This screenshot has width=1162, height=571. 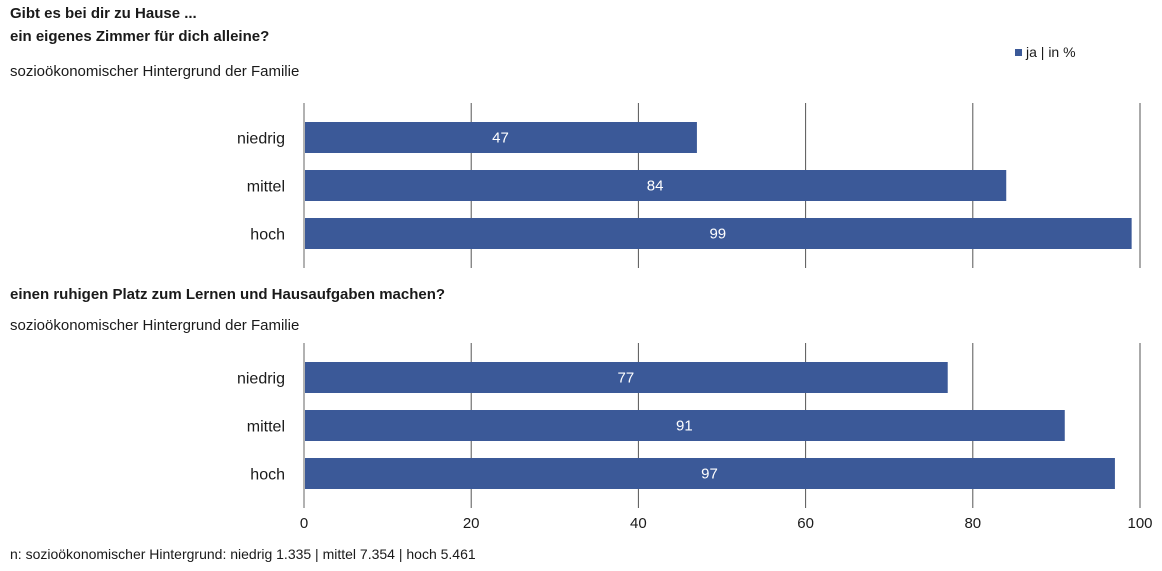 I want to click on data-label-niedrig: 47, so click(x=500, y=138).